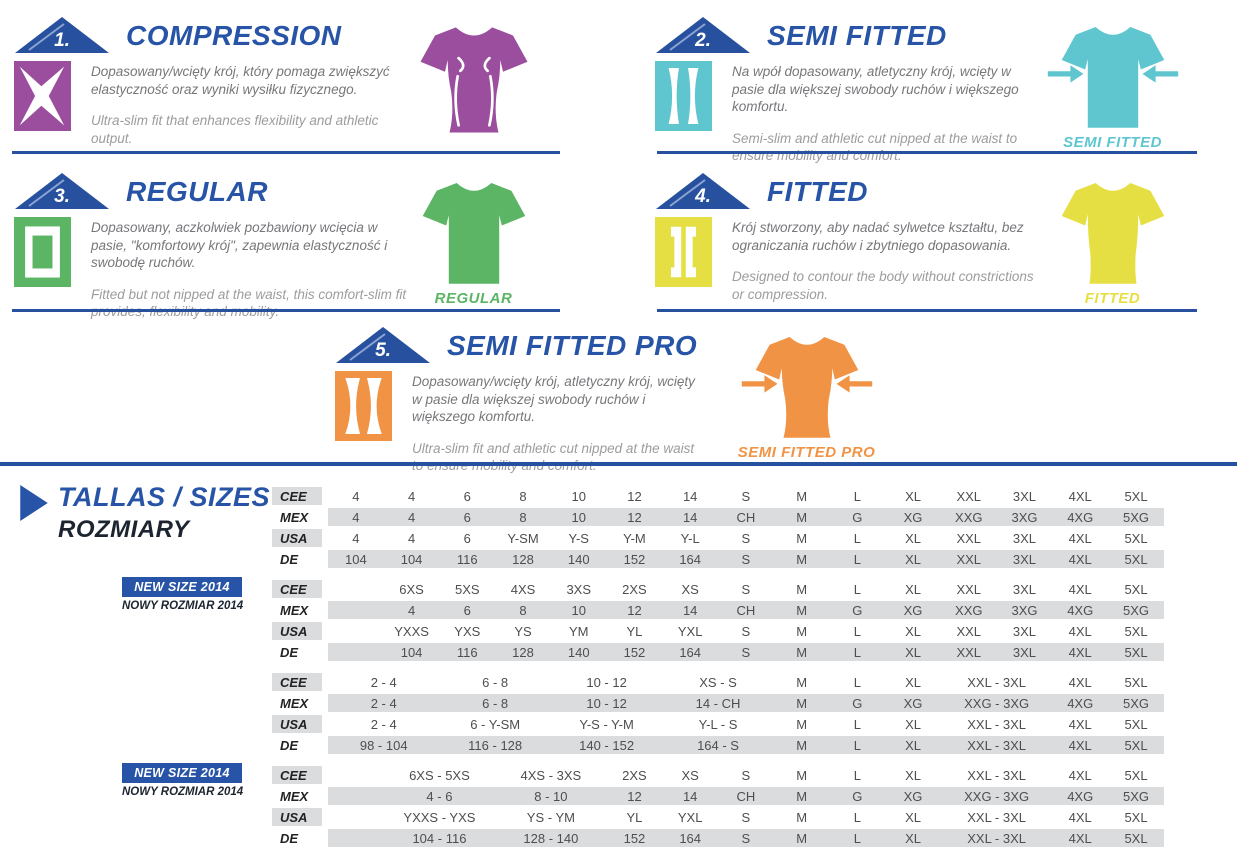 This screenshot has width=1237, height=857. What do you see at coordinates (578, 610) in the screenshot?
I see `size-cell: 10` at bounding box center [578, 610].